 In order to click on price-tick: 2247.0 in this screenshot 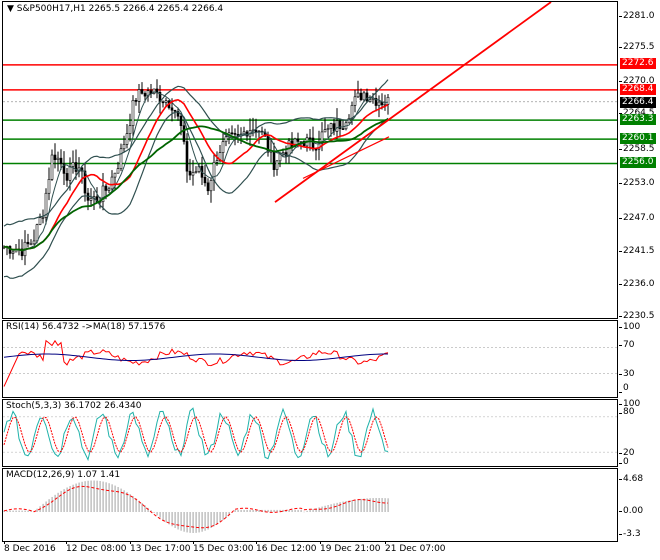, I will do `click(639, 218)`.